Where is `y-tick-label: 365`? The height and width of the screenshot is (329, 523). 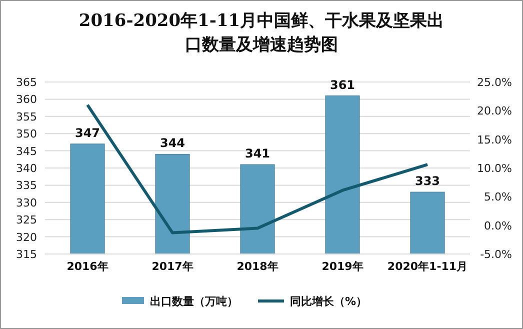 y-tick-label: 365 is located at coordinates (26, 82).